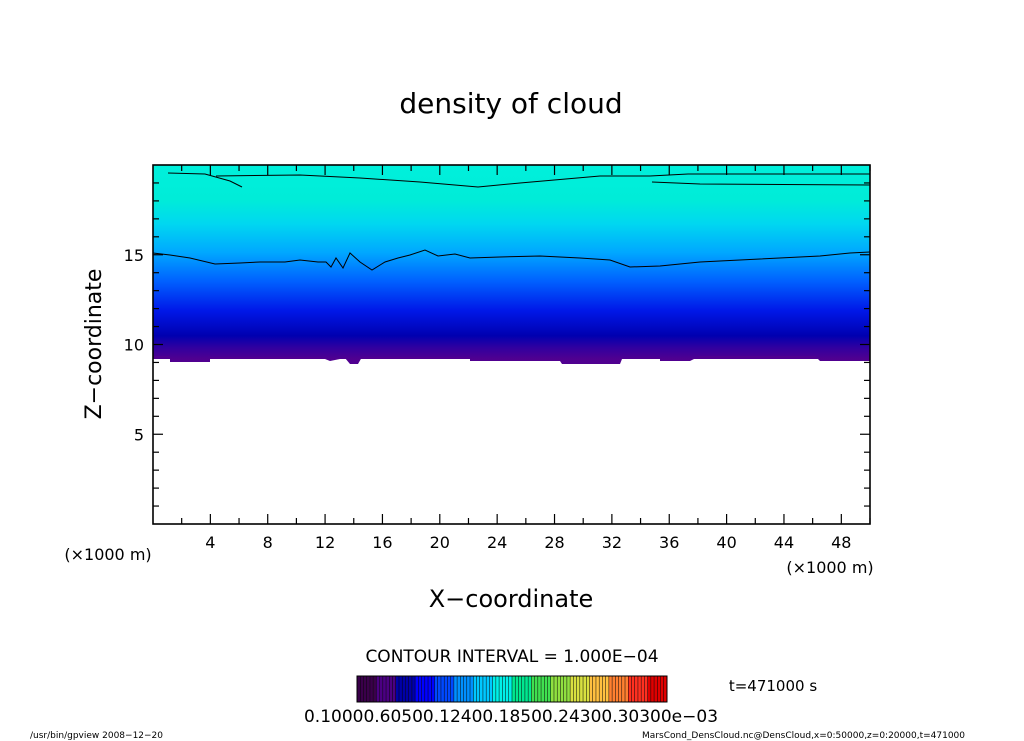  What do you see at coordinates (784, 542) in the screenshot?
I see `x-tick-label: 44` at bounding box center [784, 542].